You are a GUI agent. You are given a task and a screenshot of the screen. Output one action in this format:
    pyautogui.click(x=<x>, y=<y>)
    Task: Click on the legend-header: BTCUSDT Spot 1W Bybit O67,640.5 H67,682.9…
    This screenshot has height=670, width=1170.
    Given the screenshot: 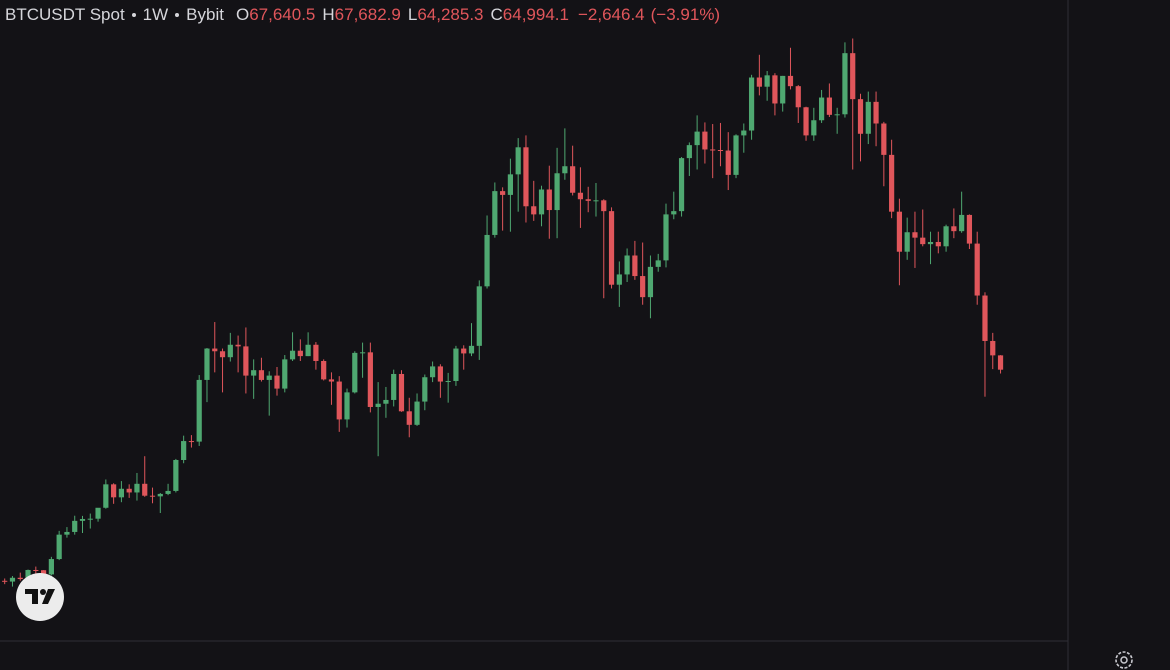 What is the action you would take?
    pyautogui.click(x=362, y=15)
    